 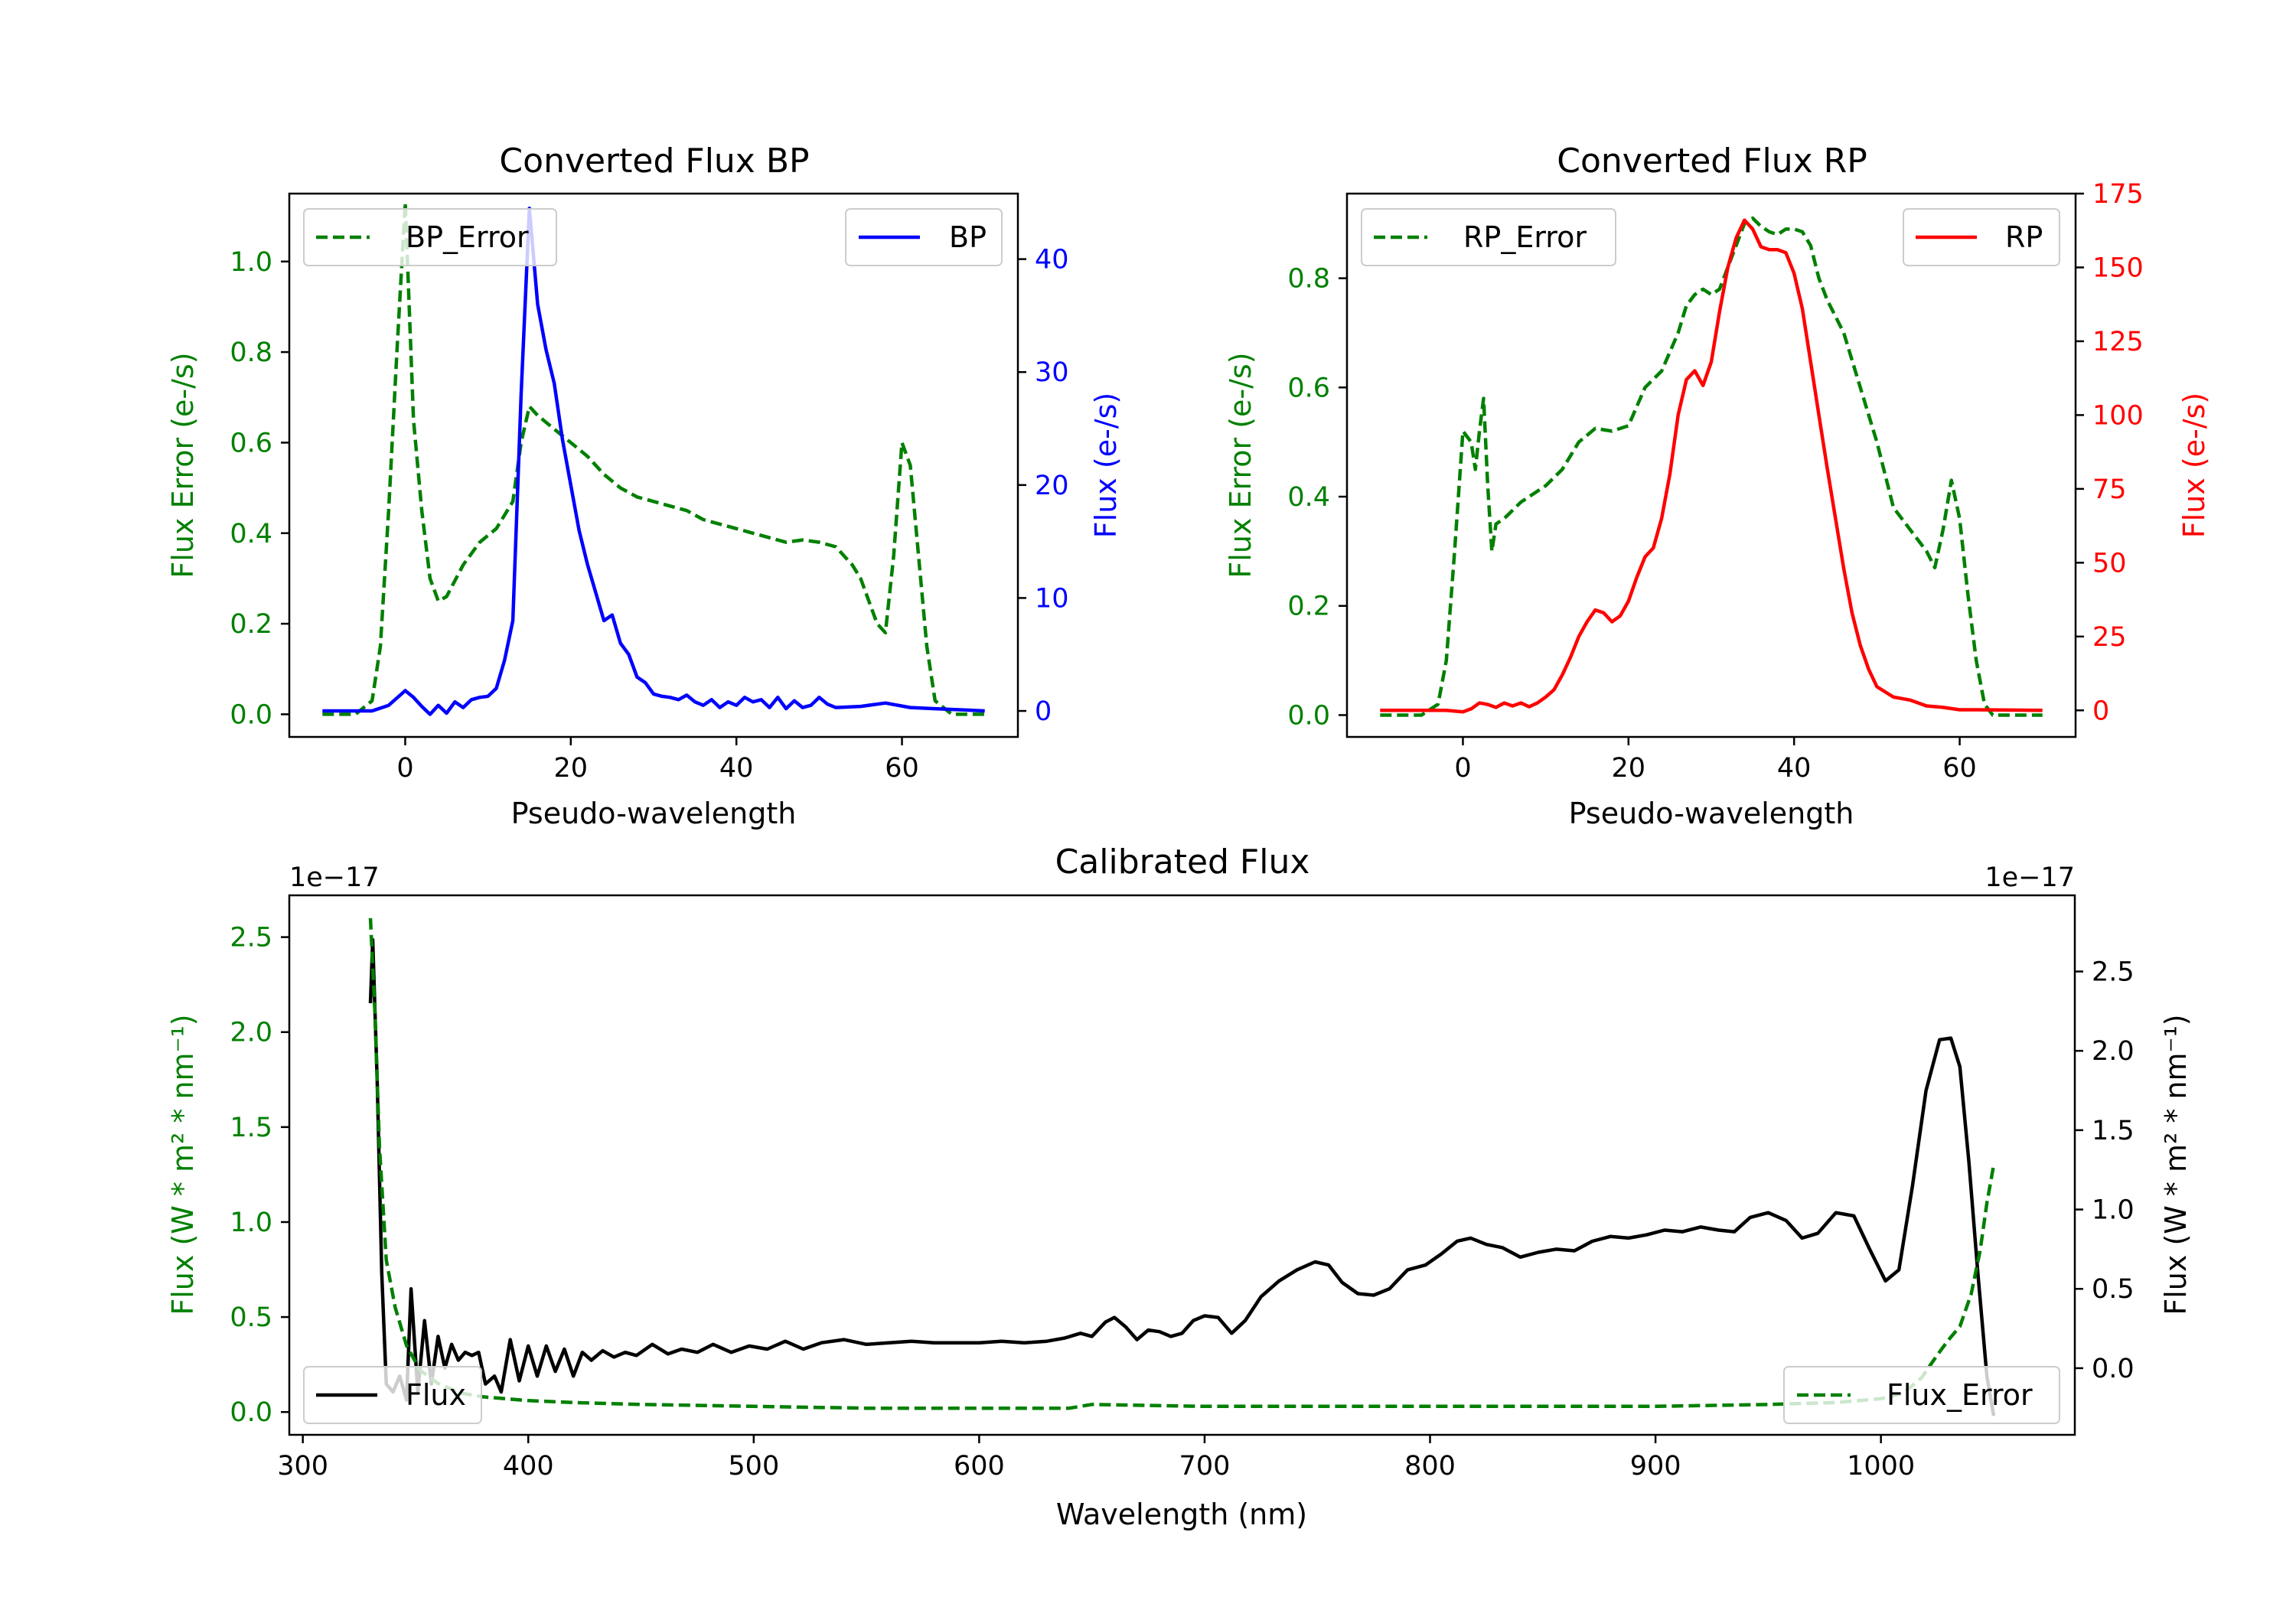 I want to click on bp-x-ticks: 0 20 40 60, so click(x=657, y=760).